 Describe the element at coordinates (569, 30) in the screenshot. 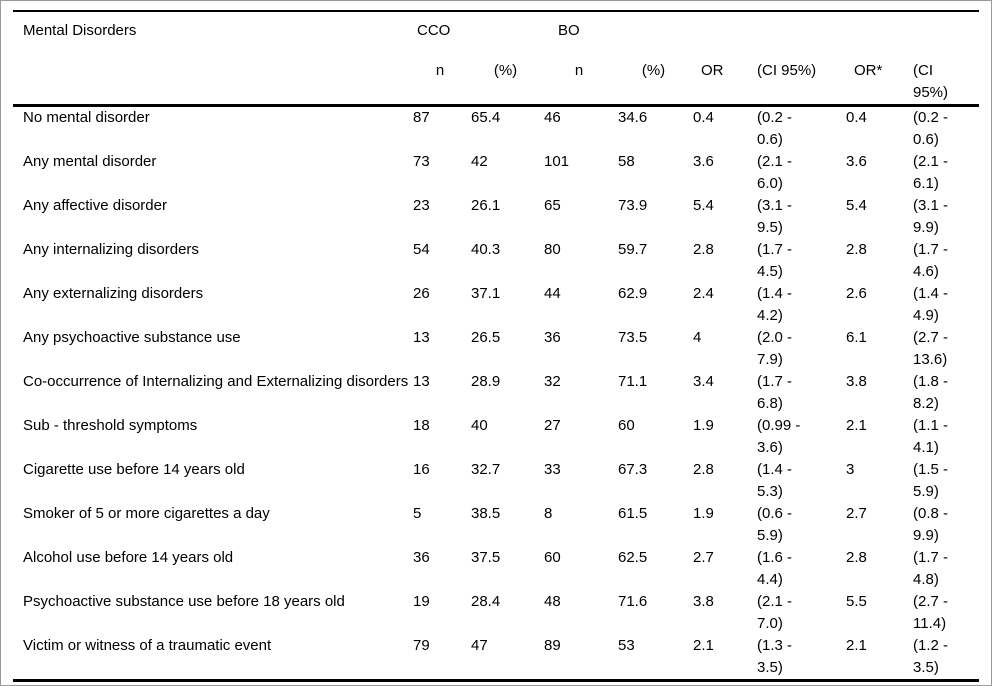

I see `header-group-bo: BO` at that location.